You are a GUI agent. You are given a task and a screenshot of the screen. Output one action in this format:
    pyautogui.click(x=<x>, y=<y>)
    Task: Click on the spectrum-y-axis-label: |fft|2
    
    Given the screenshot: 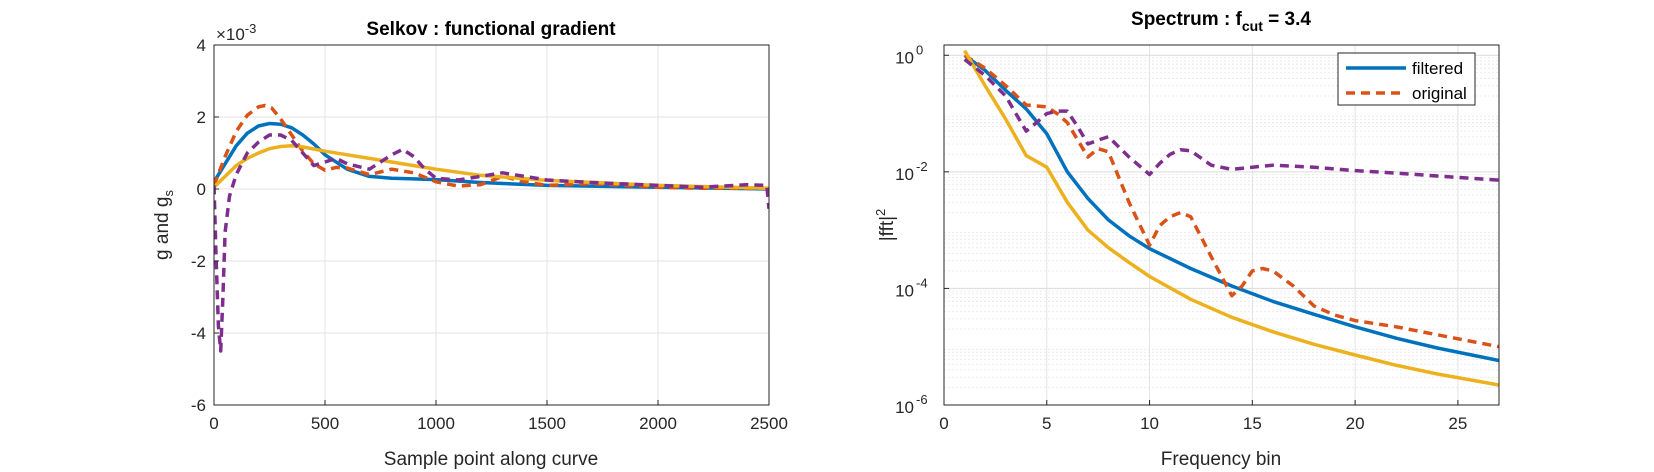 What is the action you would take?
    pyautogui.click(x=885, y=225)
    